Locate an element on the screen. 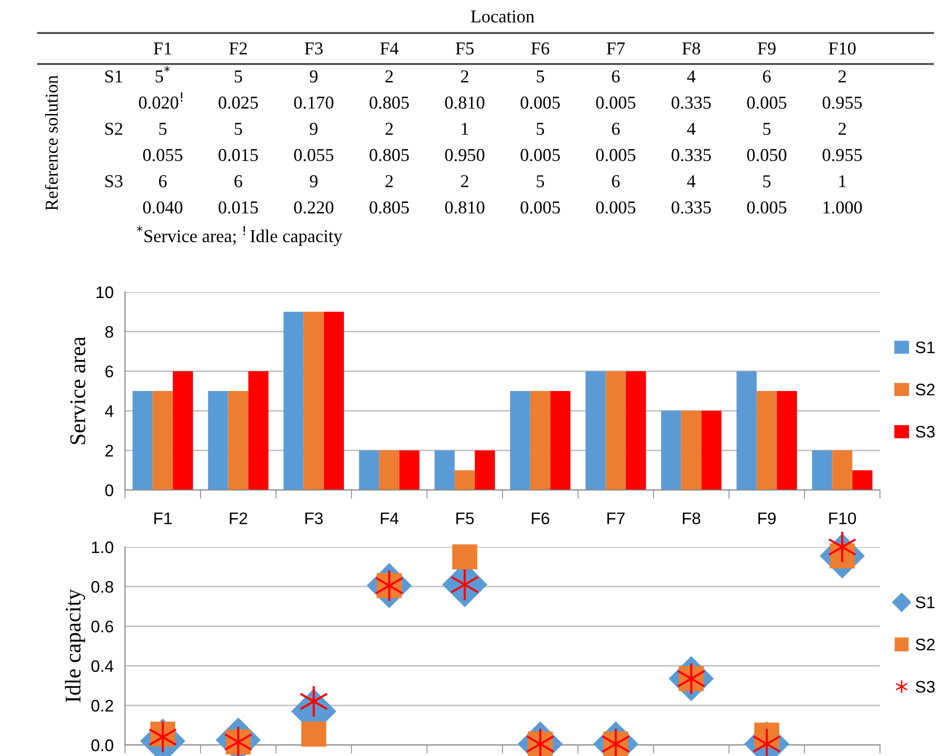 The height and width of the screenshot is (756, 938). legend-label: S3 is located at coordinates (925, 432).